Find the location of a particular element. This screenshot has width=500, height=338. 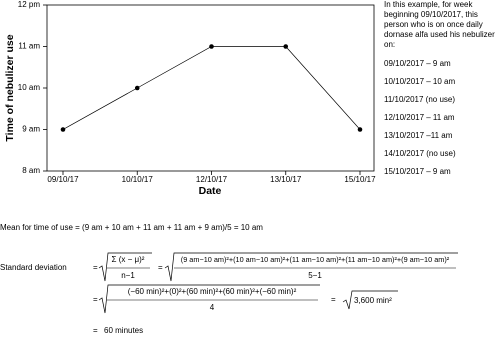

note-day: 11/10/2017 (no use) is located at coordinates (420, 99).